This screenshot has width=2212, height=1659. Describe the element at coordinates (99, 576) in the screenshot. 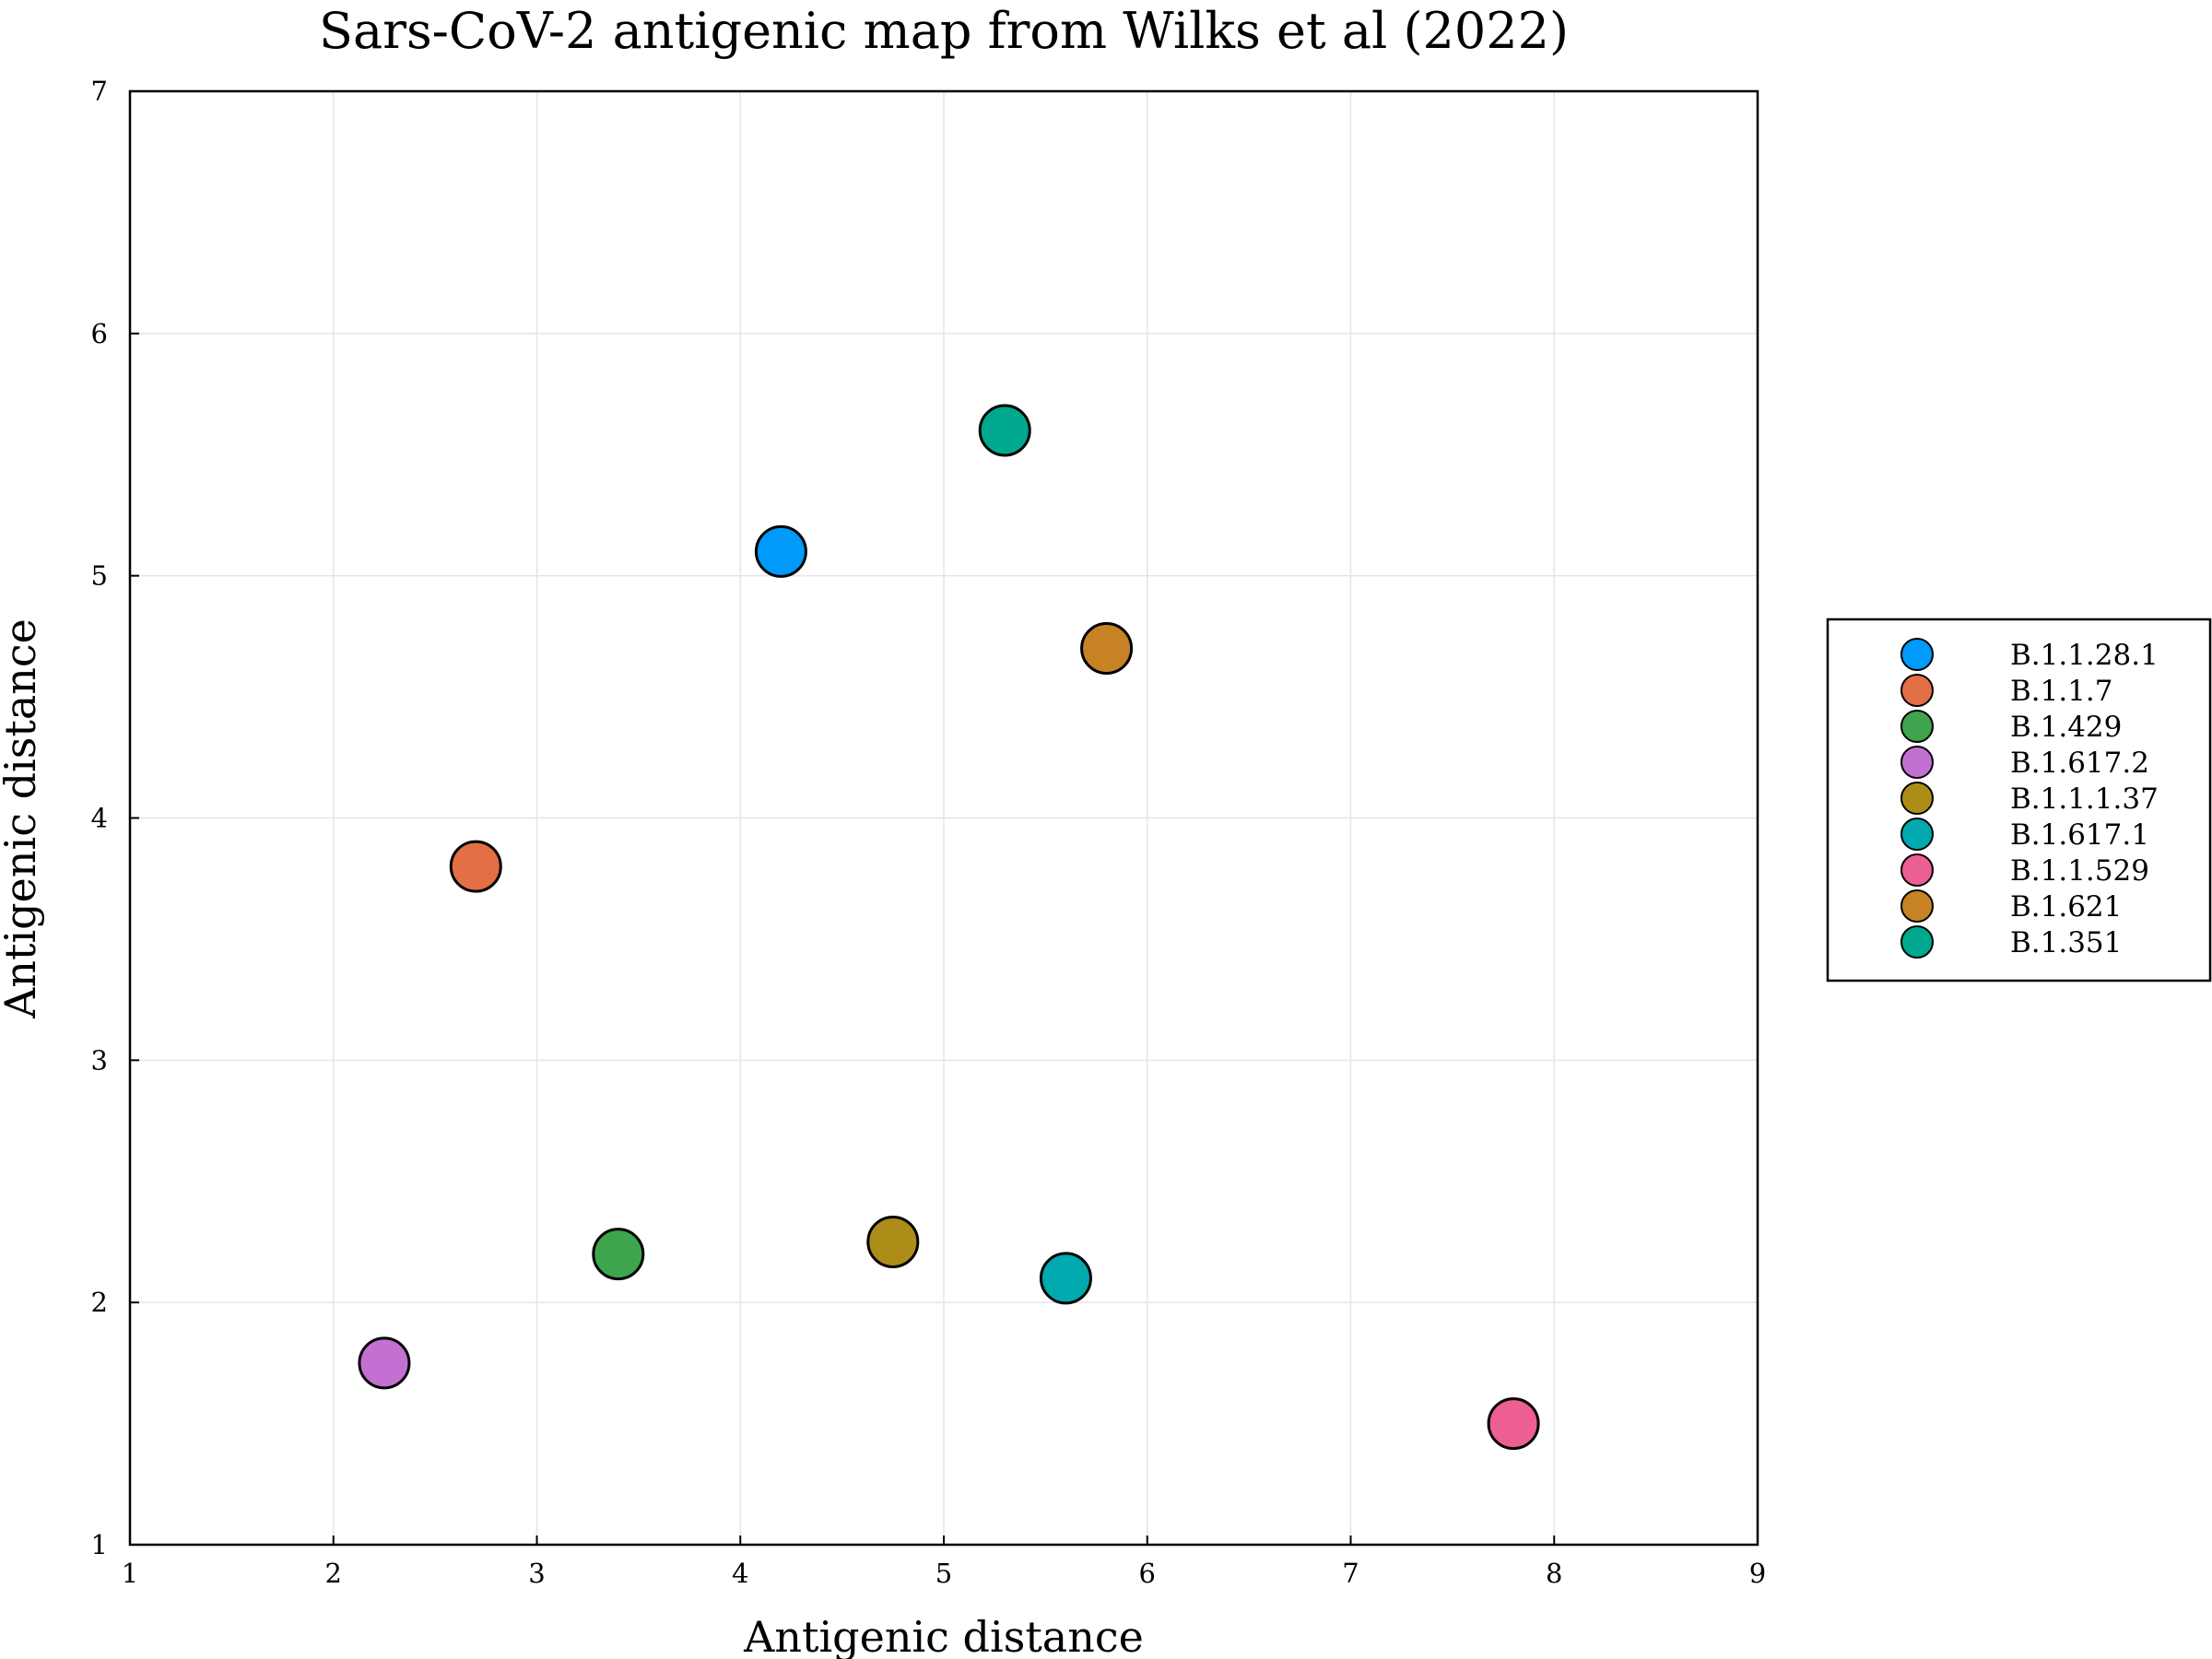

I see `y-tick-label: 5` at that location.